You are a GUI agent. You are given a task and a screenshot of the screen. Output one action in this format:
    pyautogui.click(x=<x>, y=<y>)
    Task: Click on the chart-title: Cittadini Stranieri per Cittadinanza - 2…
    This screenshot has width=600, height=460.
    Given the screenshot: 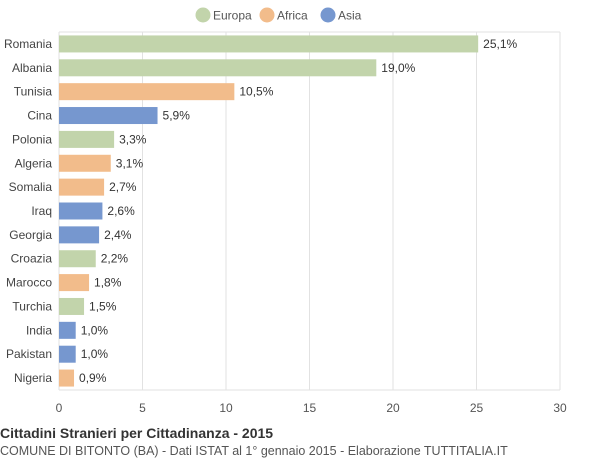 What is the action you would take?
    pyautogui.click(x=137, y=433)
    